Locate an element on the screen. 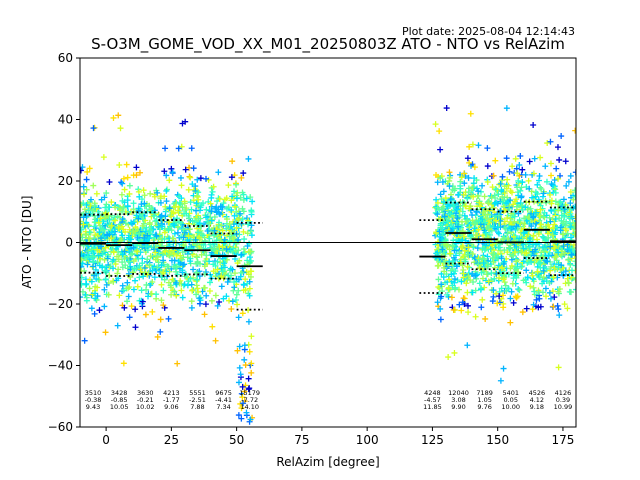 Image resolution: width=640 pixels, height=480 pixels. y-tick-label: 60 is located at coordinates (65, 58).